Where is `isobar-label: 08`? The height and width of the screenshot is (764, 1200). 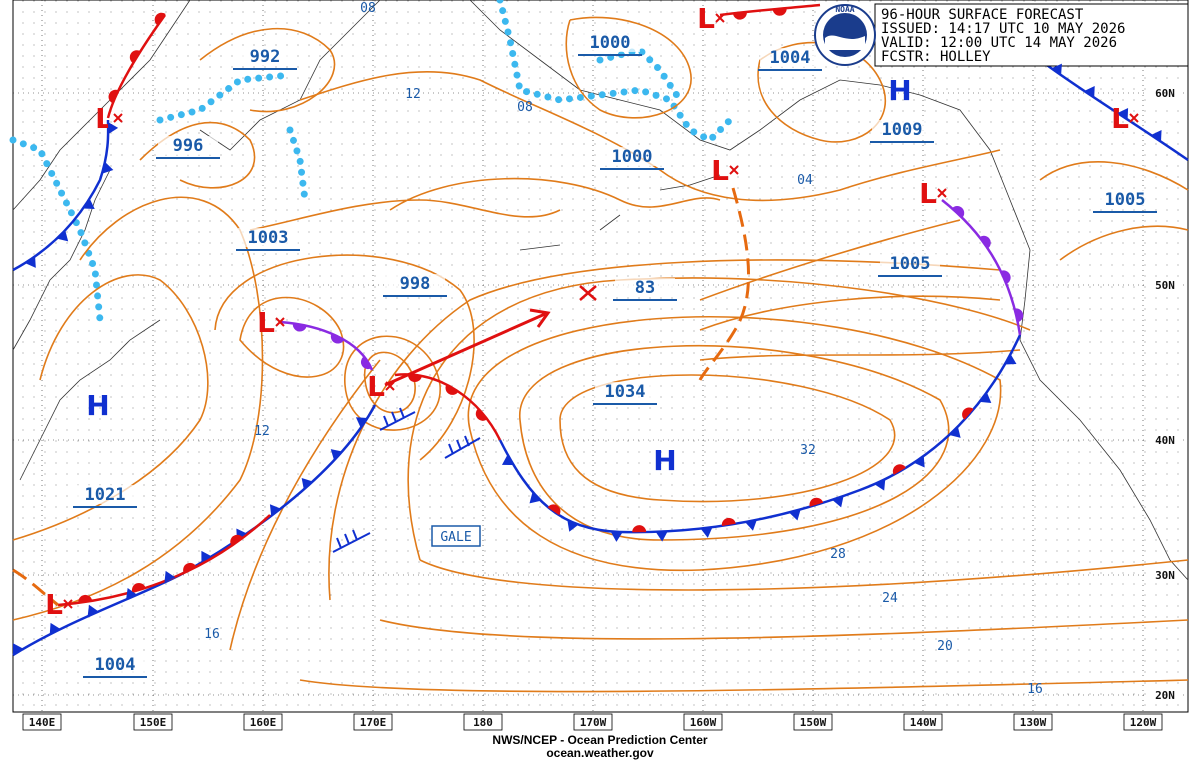
isobar-label: 08 is located at coordinates (368, 8).